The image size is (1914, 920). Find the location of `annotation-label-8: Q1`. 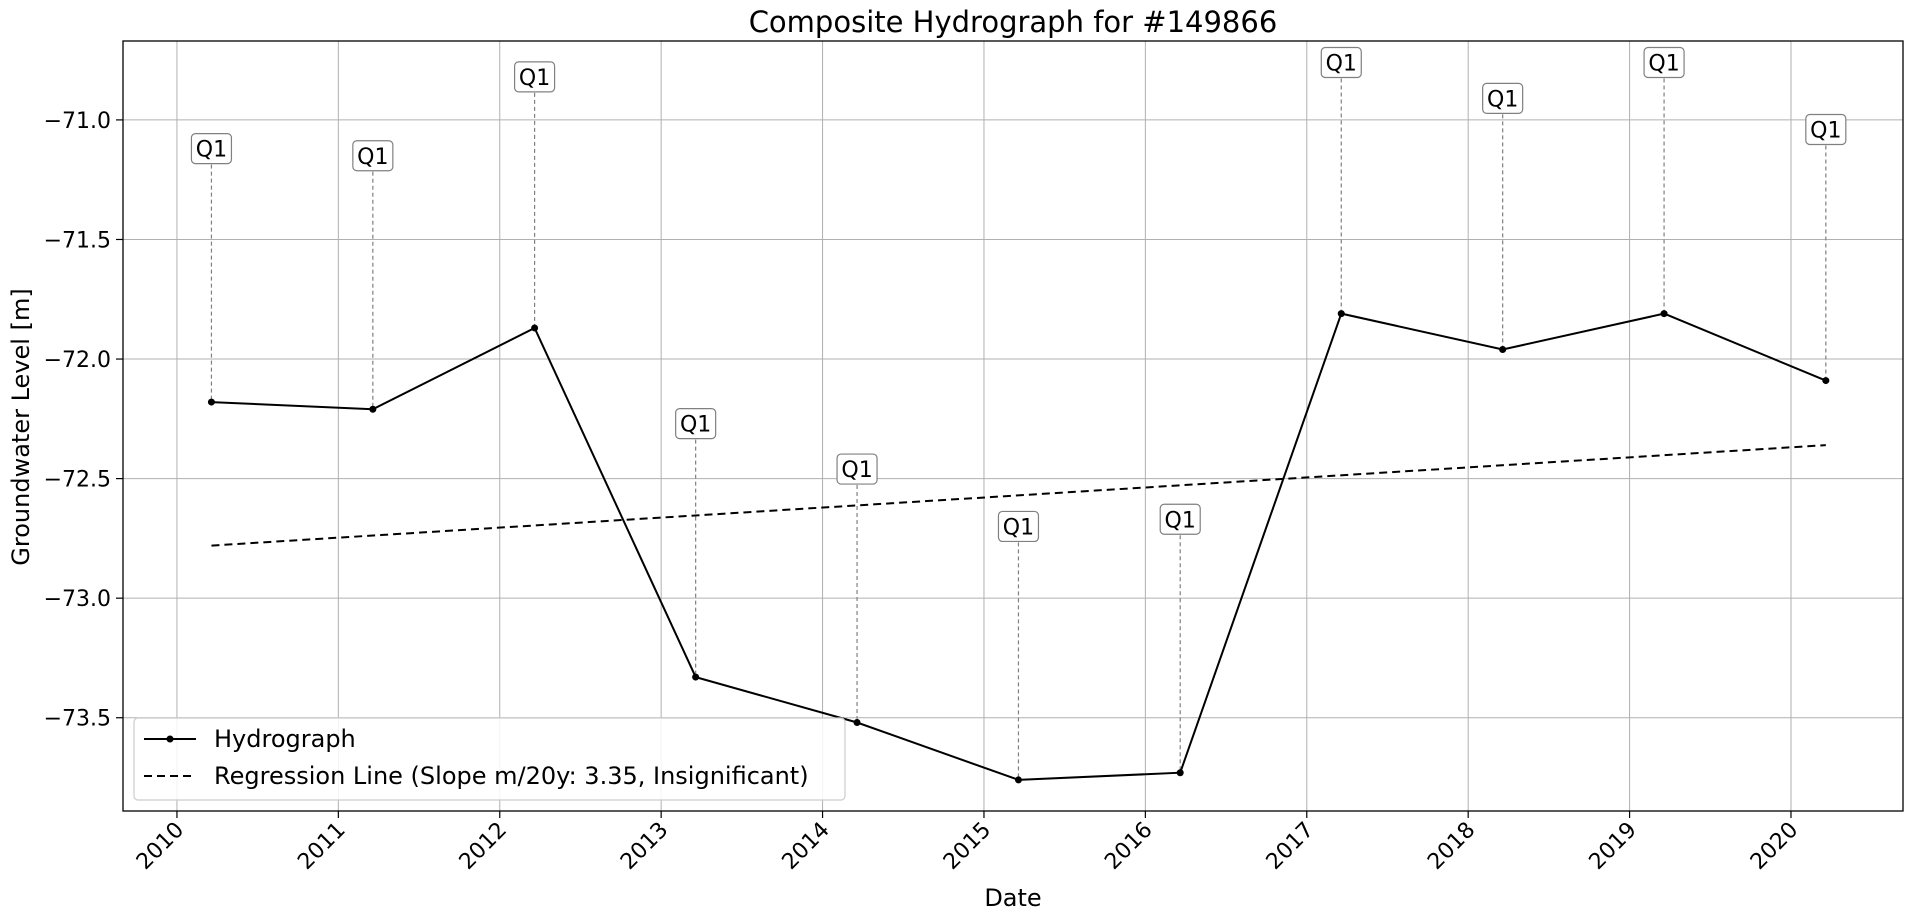

annotation-label-8: Q1 is located at coordinates (1502, 99).